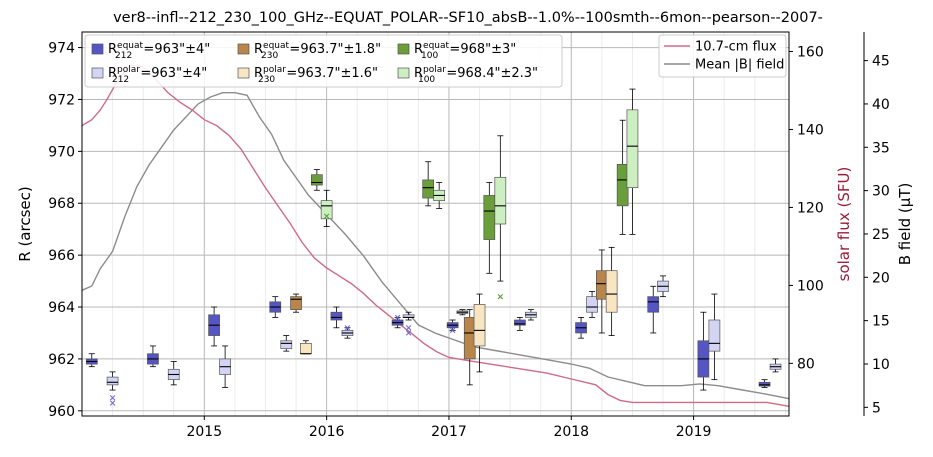  What do you see at coordinates (61, 360) in the screenshot?
I see `y-tick-label: 962` at bounding box center [61, 360].